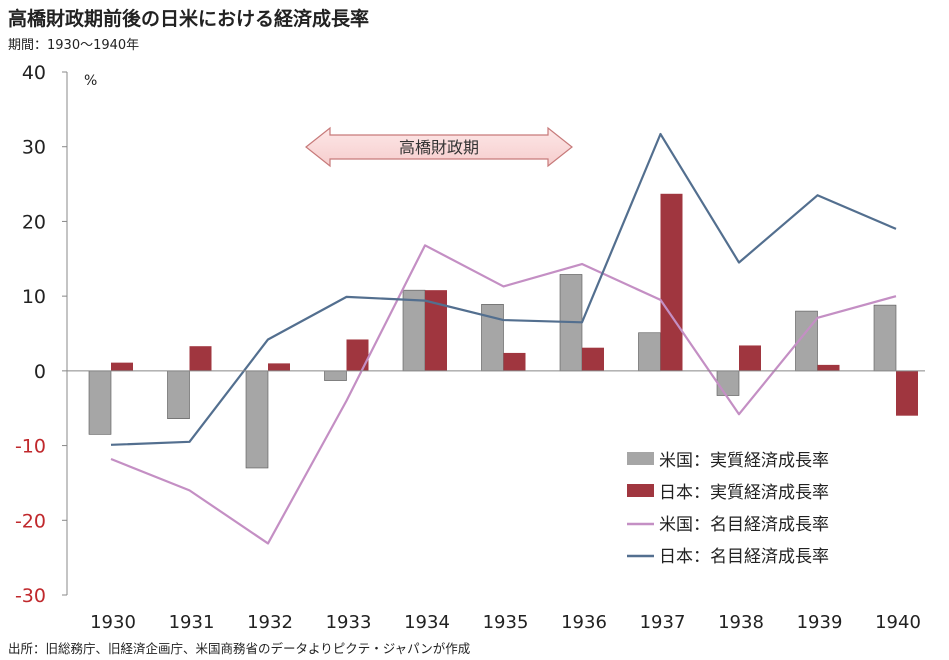 This screenshot has width=949, height=660. I want to click on x-tick-label: 1939, so click(820, 622).